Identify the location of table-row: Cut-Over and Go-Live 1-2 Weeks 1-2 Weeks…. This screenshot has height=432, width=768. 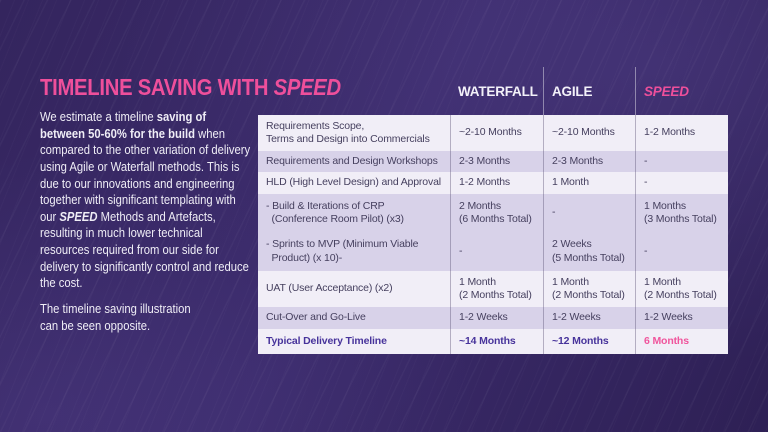
(493, 318).